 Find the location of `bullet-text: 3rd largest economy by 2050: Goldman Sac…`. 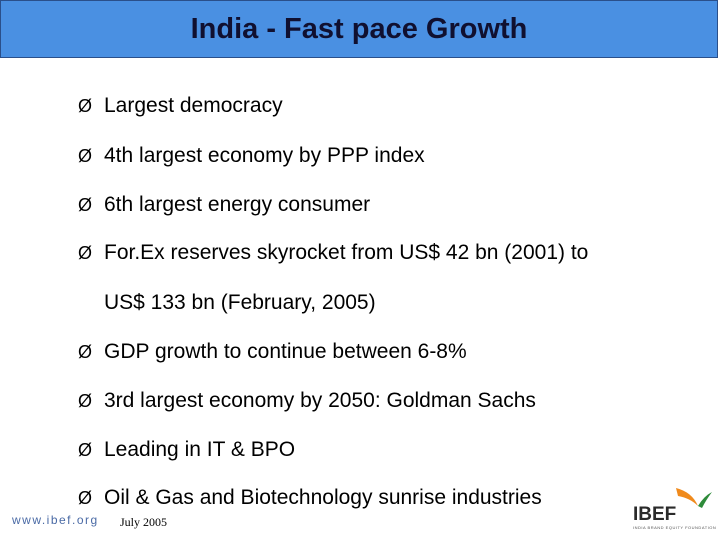

bullet-text: 3rd largest economy by 2050: Goldman Sac… is located at coordinates (320, 400).